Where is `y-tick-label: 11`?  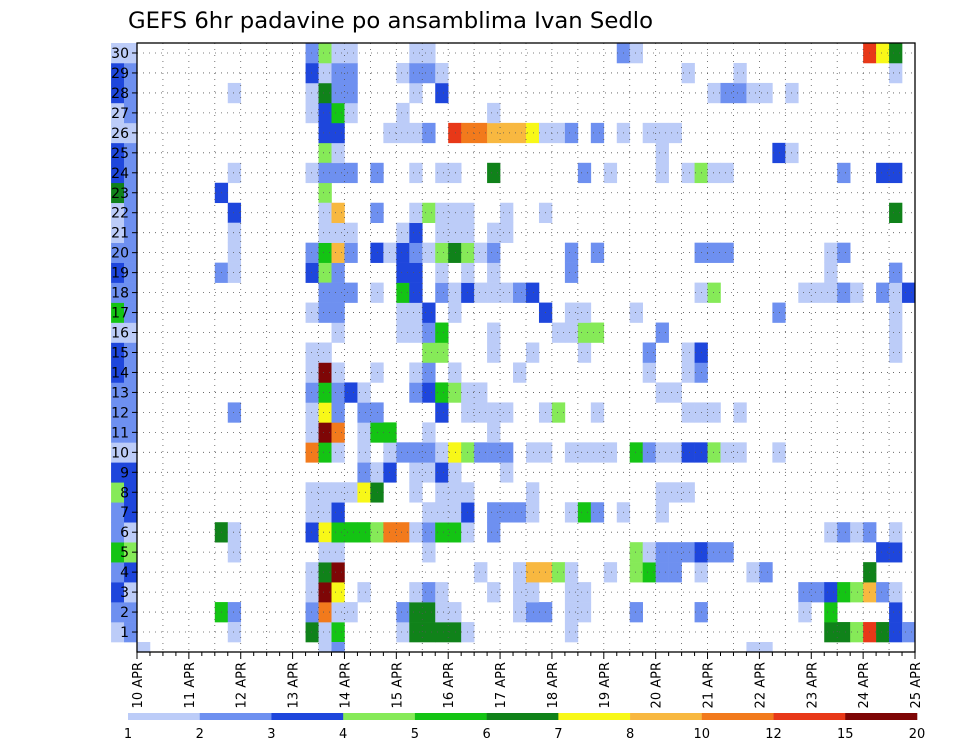 y-tick-label: 11 is located at coordinates (120, 433).